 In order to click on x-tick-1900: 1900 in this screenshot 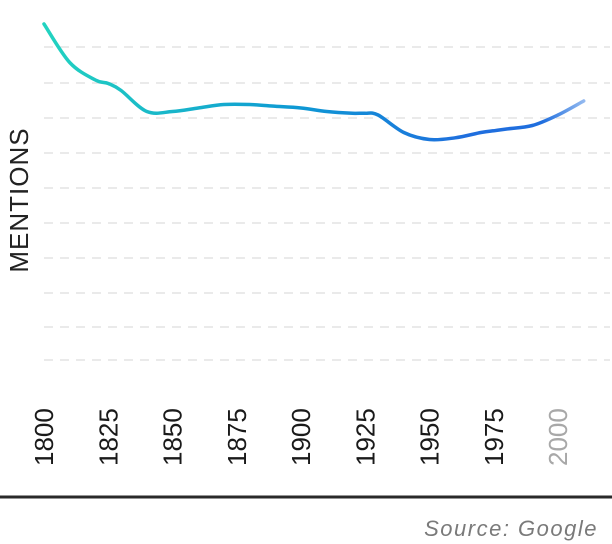, I will do `click(301, 437)`.